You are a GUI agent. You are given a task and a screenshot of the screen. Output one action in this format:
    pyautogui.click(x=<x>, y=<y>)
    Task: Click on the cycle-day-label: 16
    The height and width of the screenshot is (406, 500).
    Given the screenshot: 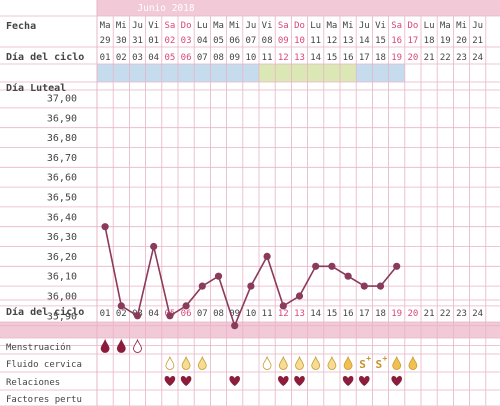 What is the action you would take?
    pyautogui.click(x=348, y=58)
    